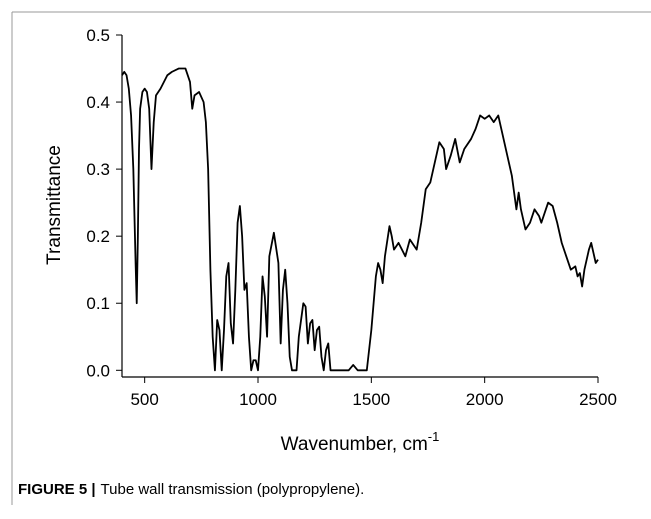  I want to click on y-axis-label: Transmittance, so click(54, 205).